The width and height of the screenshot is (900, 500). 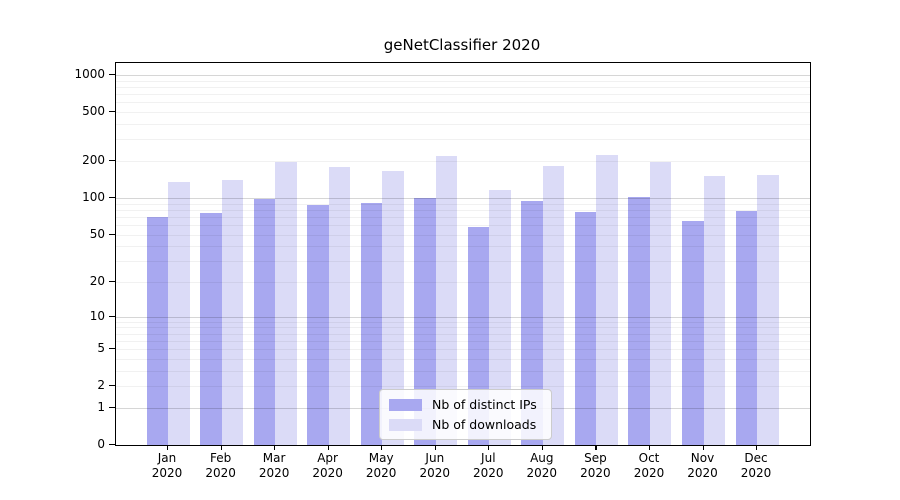 What do you see at coordinates (371, 324) in the screenshot?
I see `bar-ips-may` at bounding box center [371, 324].